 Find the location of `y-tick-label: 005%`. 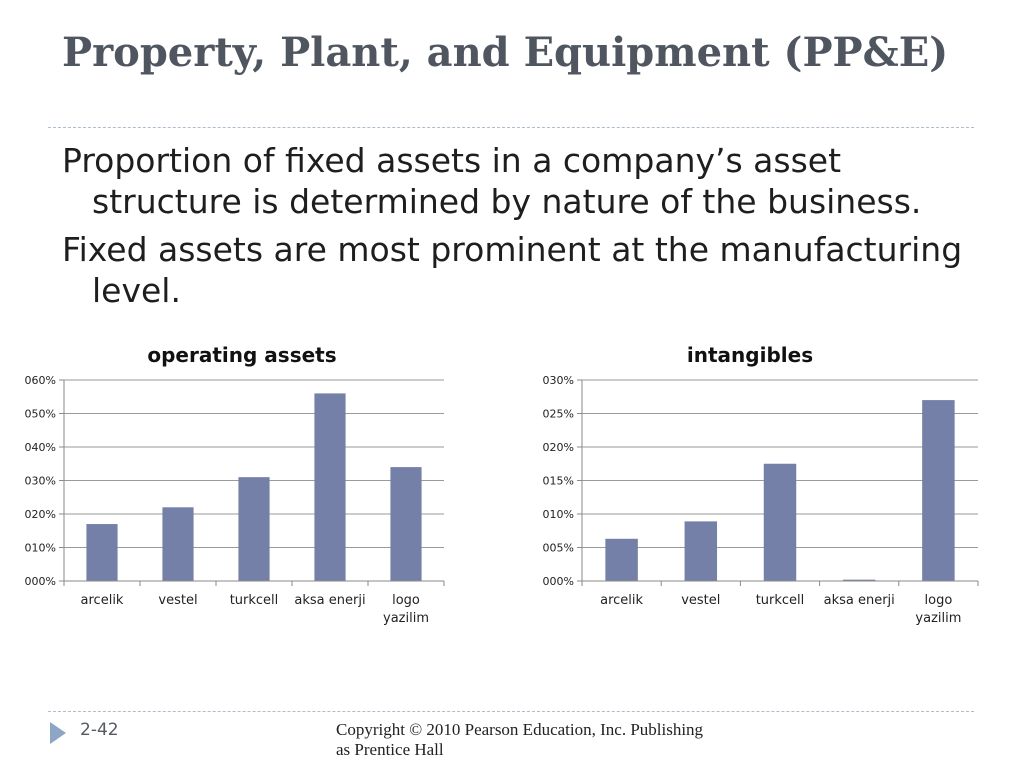

y-tick-label: 005% is located at coordinates (558, 548).